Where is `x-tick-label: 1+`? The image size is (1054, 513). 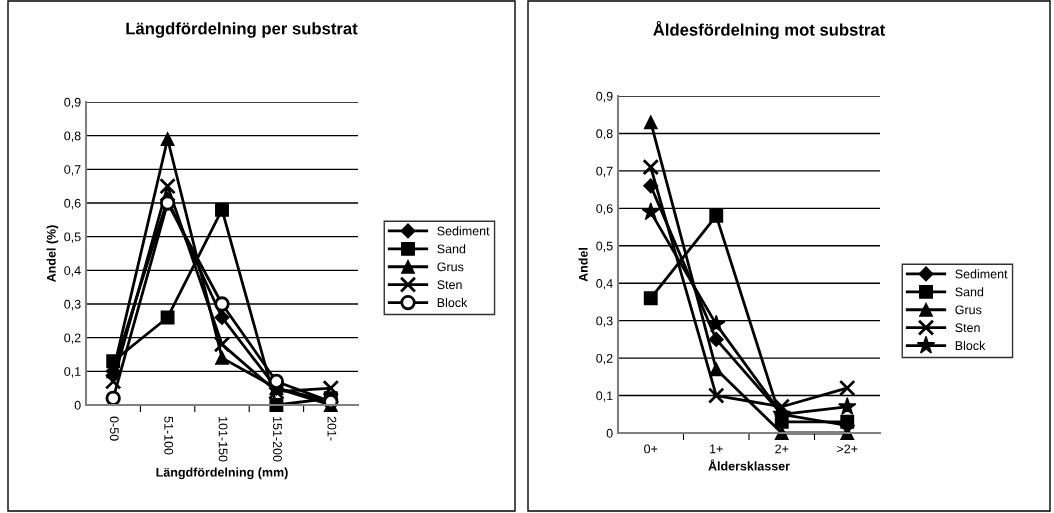
x-tick-label: 1+ is located at coordinates (716, 449).